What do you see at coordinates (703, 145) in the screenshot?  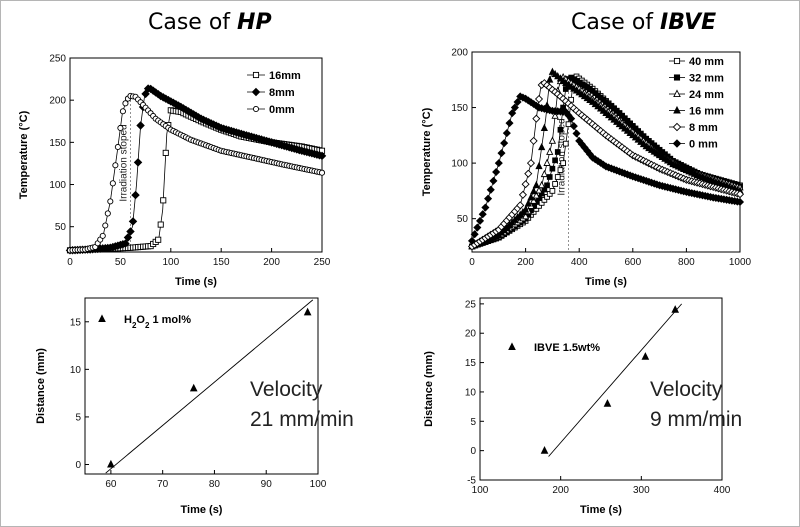 I see `legend-label: 0 mm` at bounding box center [703, 145].